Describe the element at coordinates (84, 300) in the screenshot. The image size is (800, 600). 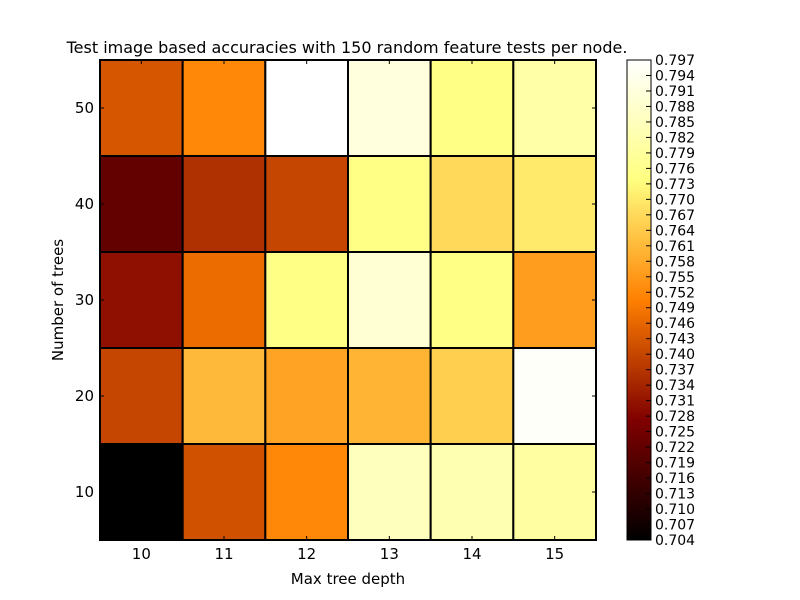
I see `y-tick-label: 30` at that location.